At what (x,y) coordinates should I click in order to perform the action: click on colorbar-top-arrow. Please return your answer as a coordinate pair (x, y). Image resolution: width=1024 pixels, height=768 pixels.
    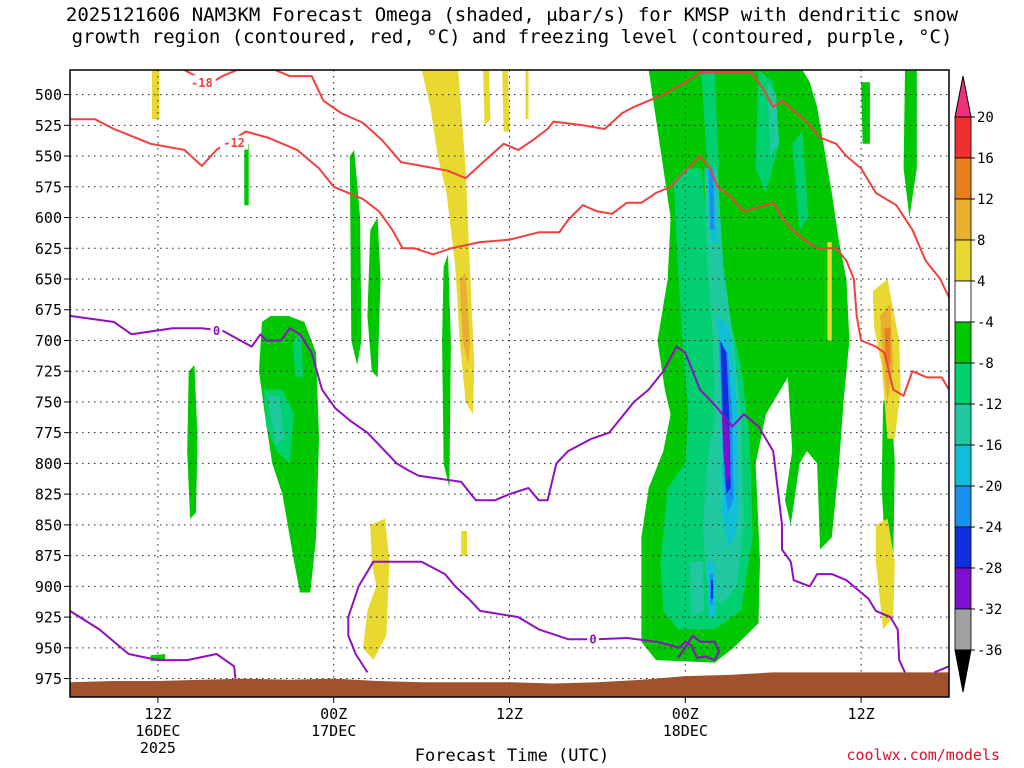
    Looking at the image, I should click on (963, 96).